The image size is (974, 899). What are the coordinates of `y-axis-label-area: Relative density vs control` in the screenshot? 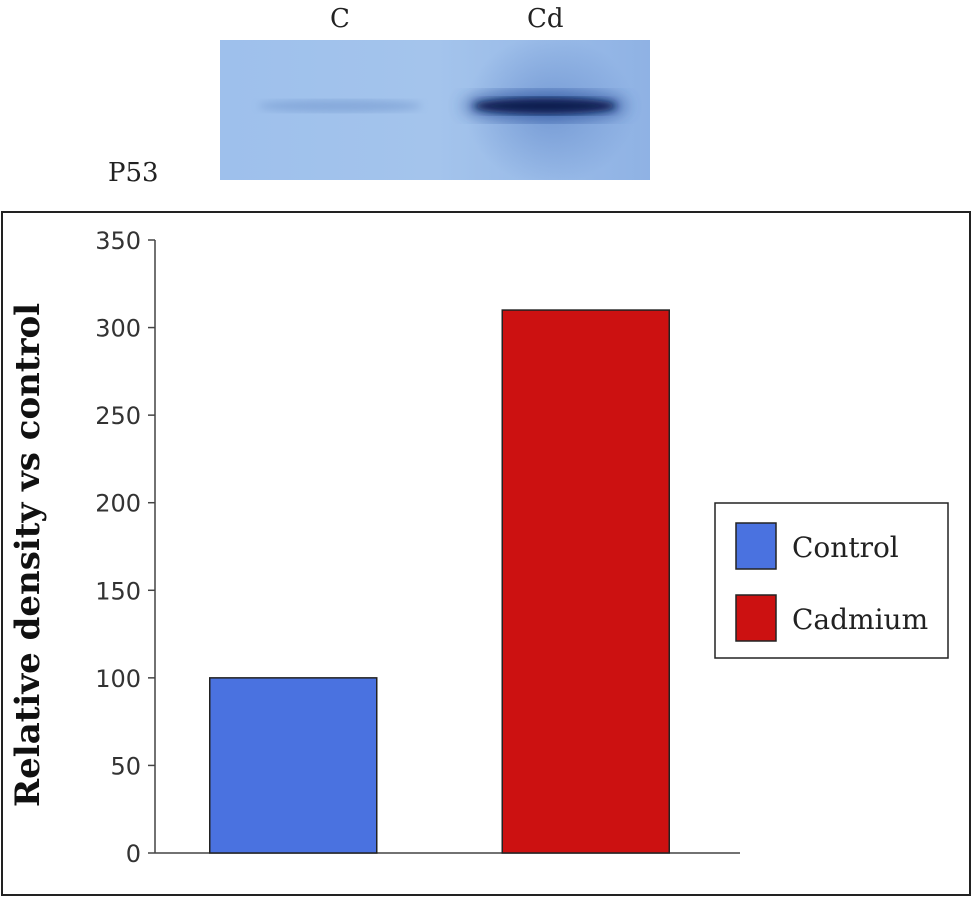 It's located at (28, 554).